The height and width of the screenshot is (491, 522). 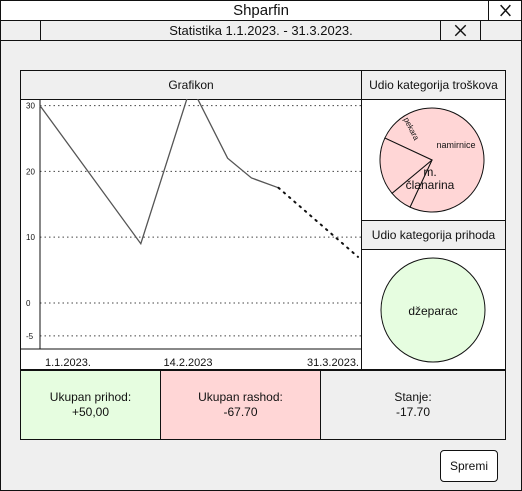 I want to click on balance-line, so click(x=159, y=172).